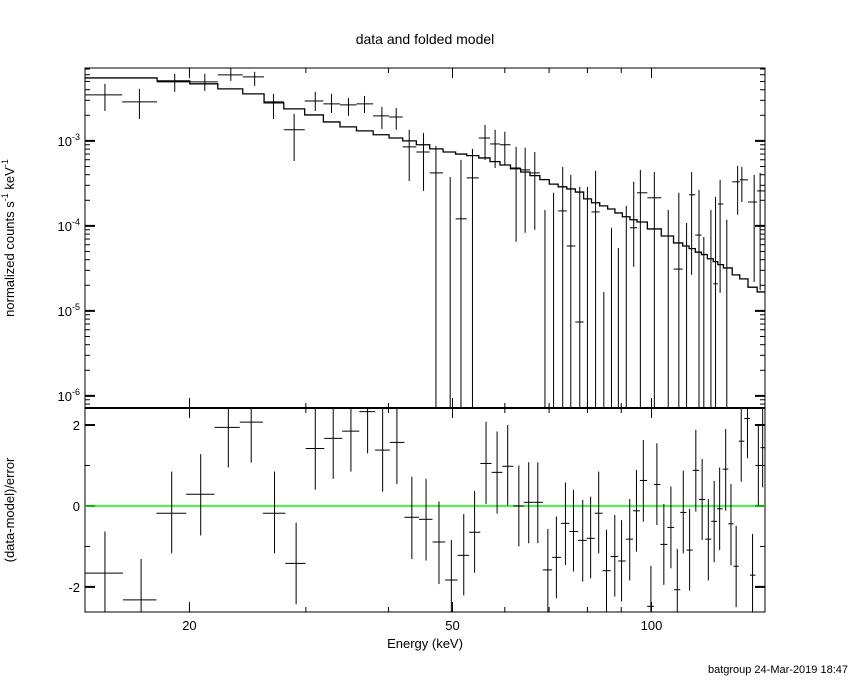 This screenshot has height=680, width=850. Describe the element at coordinates (9, 509) in the screenshot. I see `residual-y-axis-label: (data-model)/error` at that location.